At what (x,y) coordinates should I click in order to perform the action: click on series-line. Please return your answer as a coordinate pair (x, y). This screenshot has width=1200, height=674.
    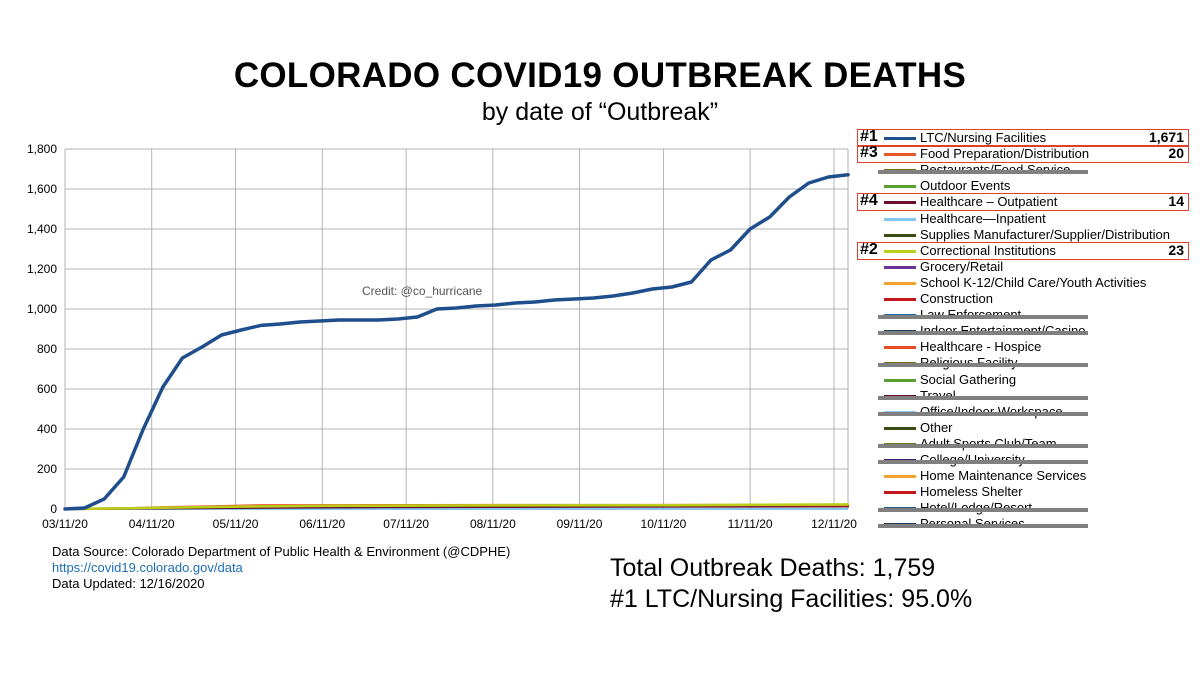
    Looking at the image, I should click on (456, 507).